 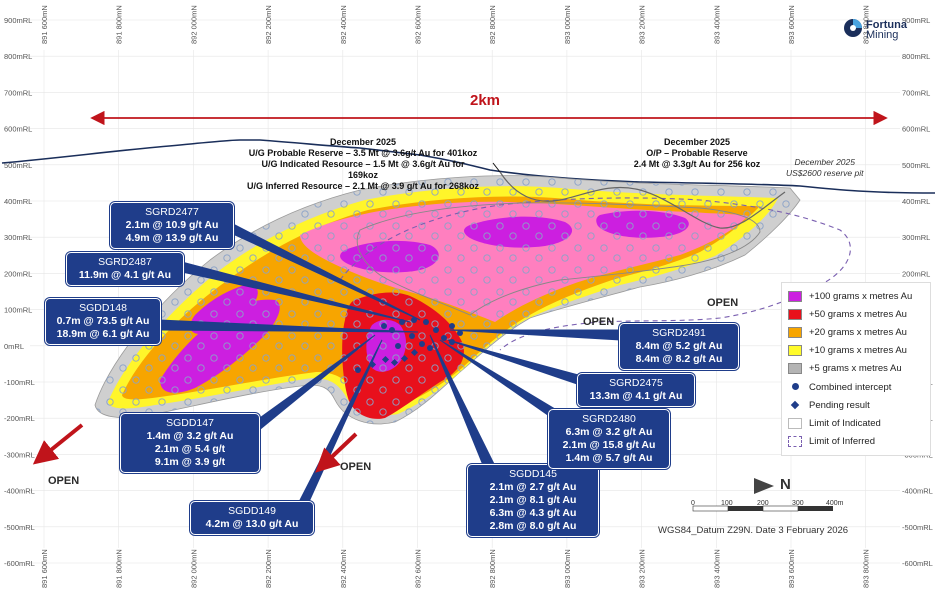 What do you see at coordinates (533, 487) in the screenshot?
I see `intercept-line: 2.1m @ 2.7 g/t Au` at bounding box center [533, 487].